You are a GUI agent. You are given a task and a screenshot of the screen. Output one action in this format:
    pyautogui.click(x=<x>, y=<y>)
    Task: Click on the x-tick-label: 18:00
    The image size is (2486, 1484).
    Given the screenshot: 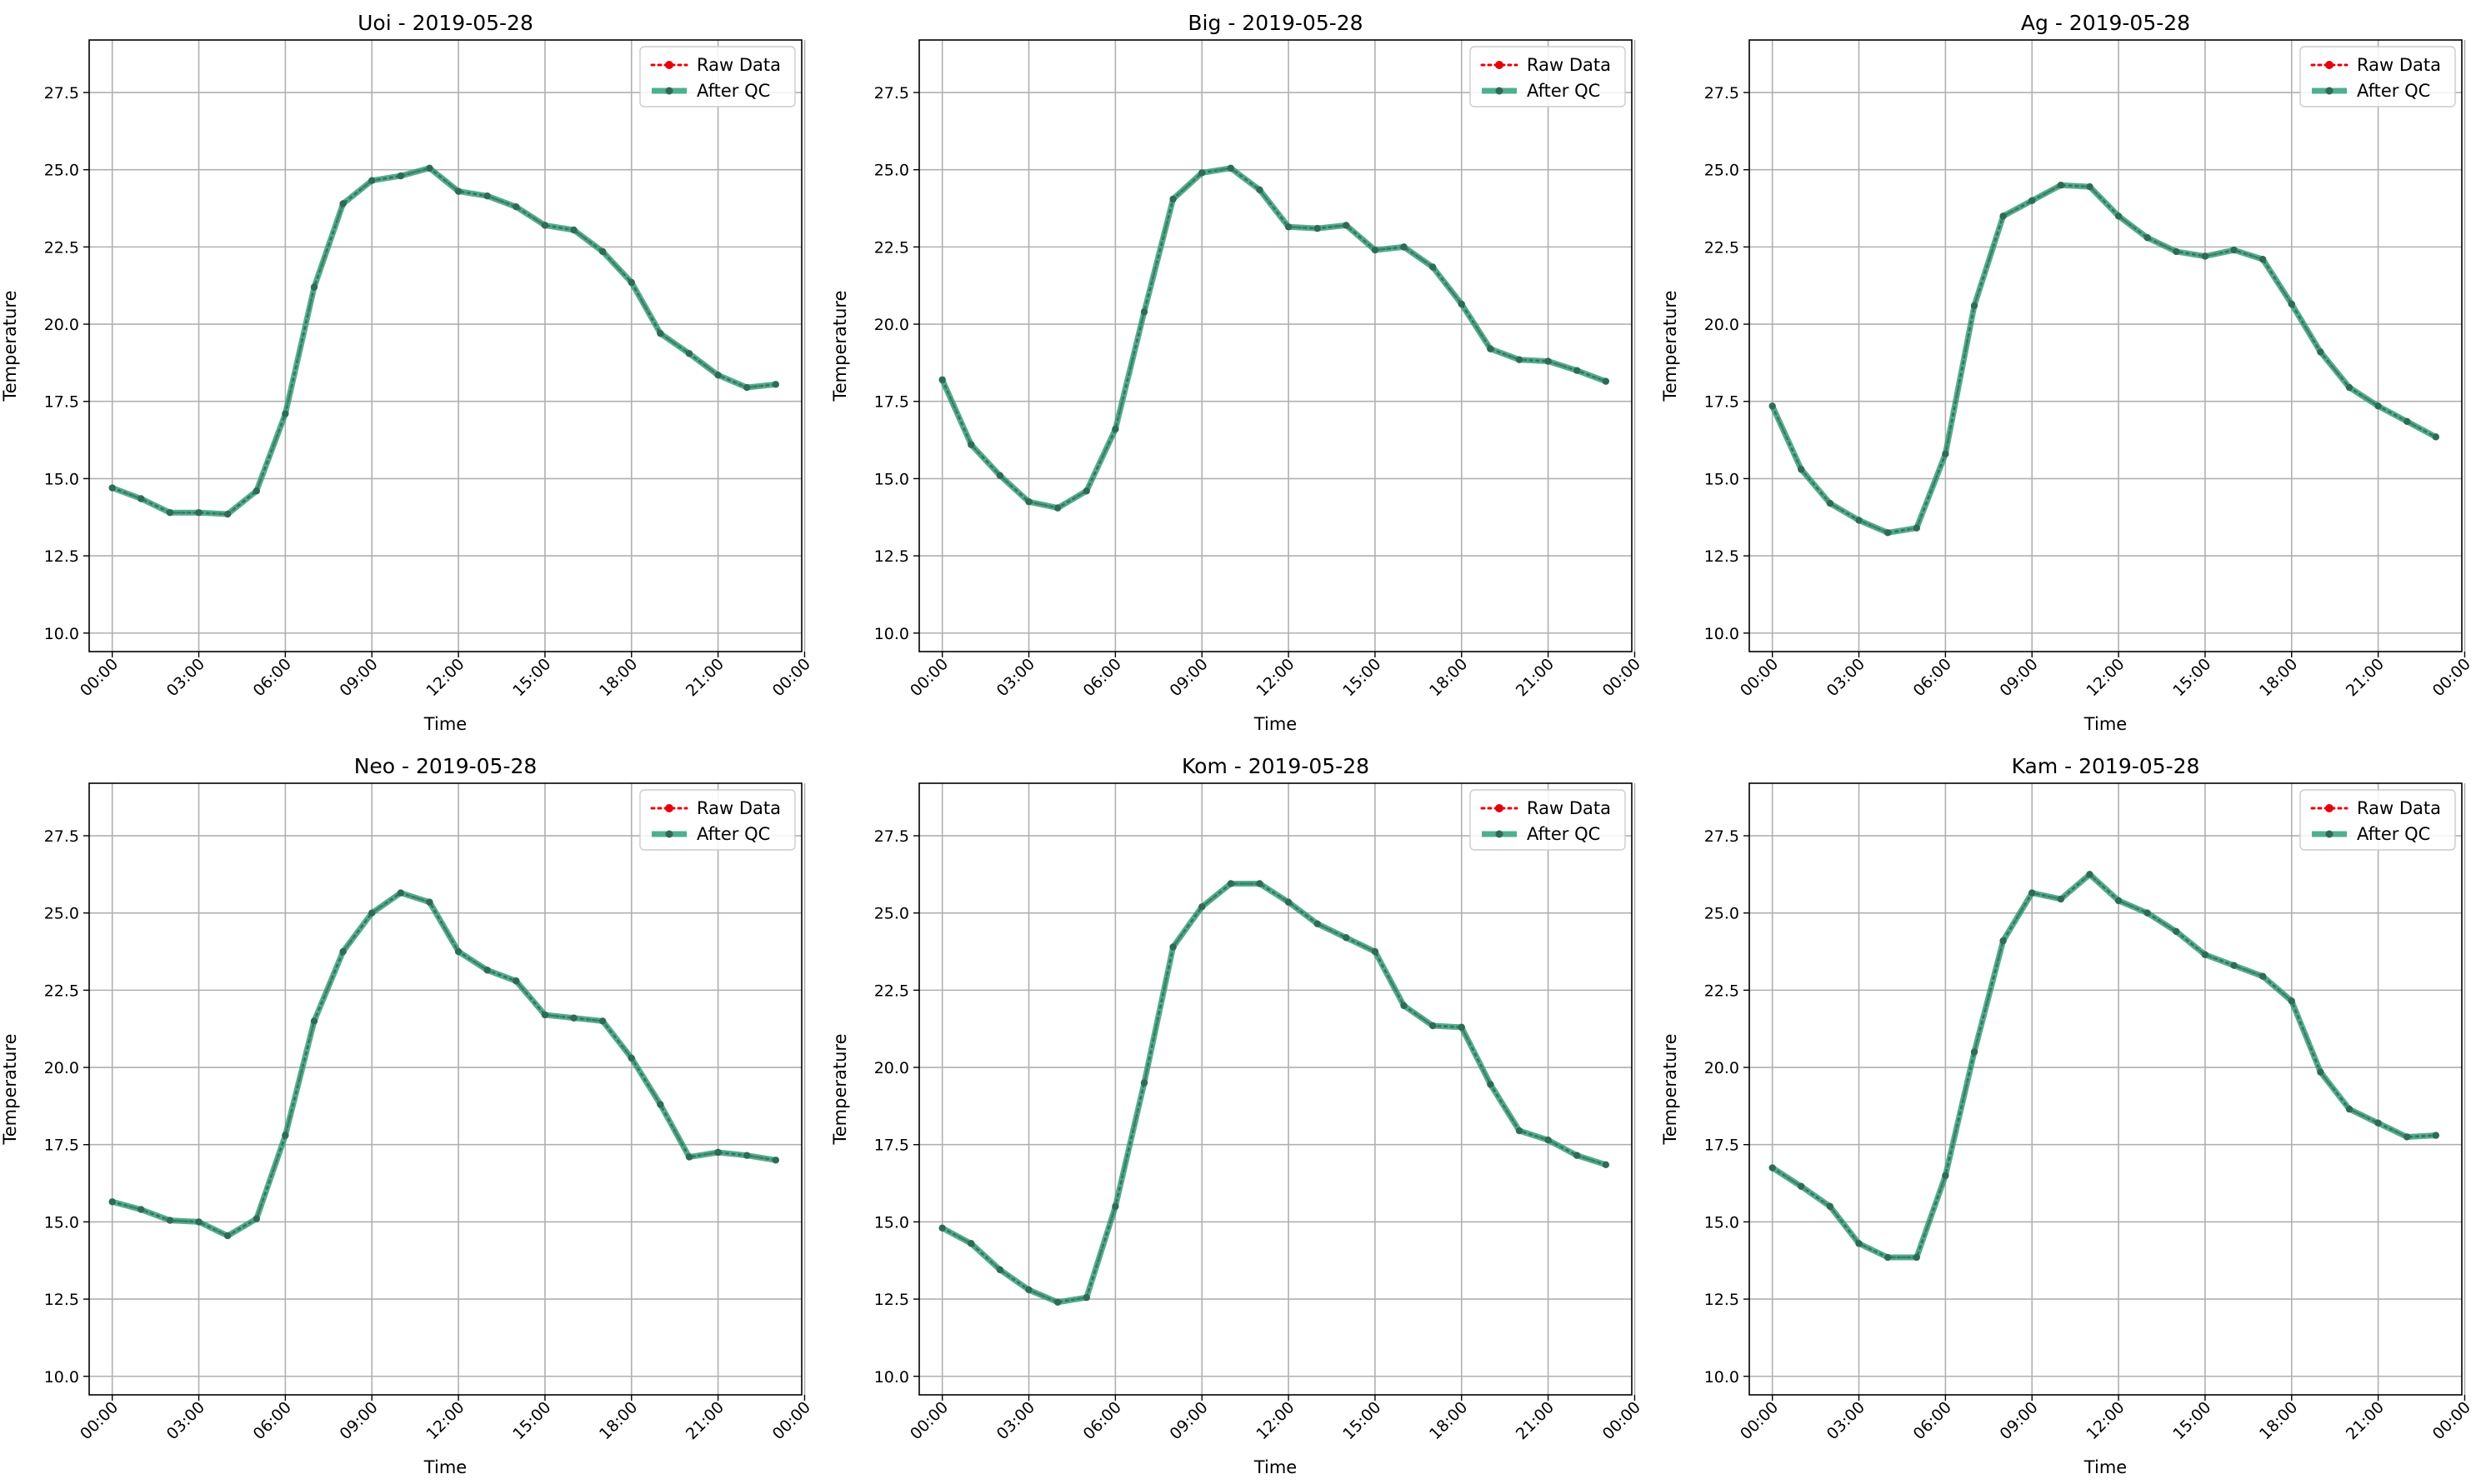 What is the action you would take?
    pyautogui.click(x=1448, y=678)
    